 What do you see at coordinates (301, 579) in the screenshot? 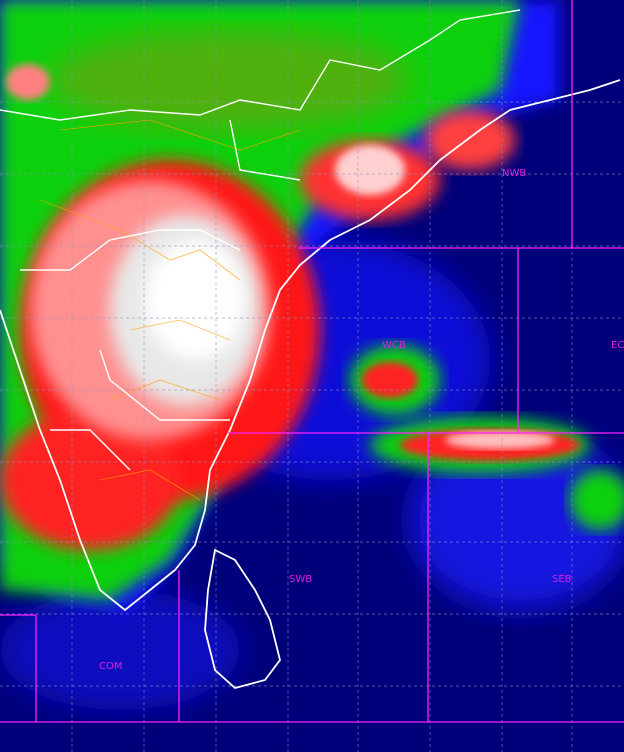
I see `region-label-swb: SWB` at bounding box center [301, 579].